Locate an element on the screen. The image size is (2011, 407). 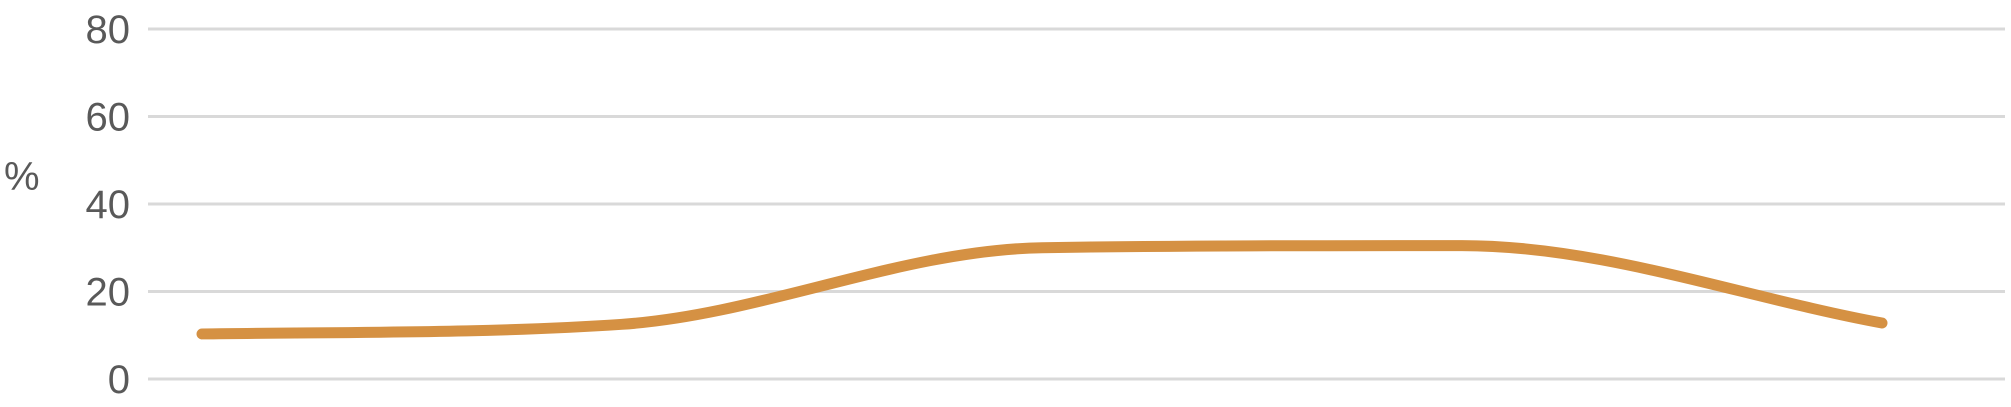
y-axis-ticks: 0 20 40 60 80 is located at coordinates (108, 205).